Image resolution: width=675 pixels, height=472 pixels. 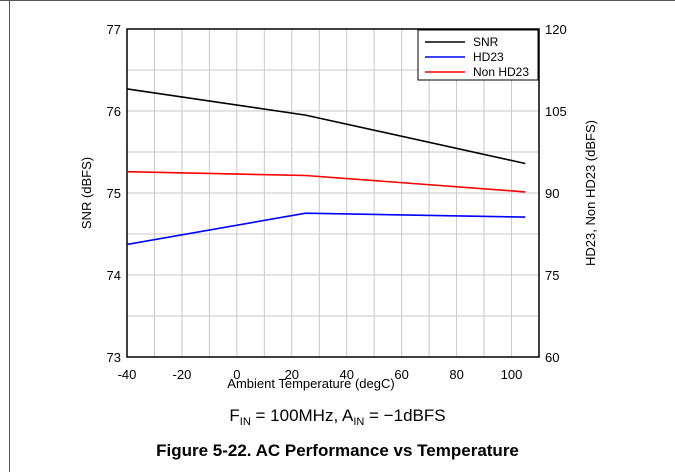 What do you see at coordinates (326, 181) in the screenshot?
I see `series-line-non-hd23` at bounding box center [326, 181].